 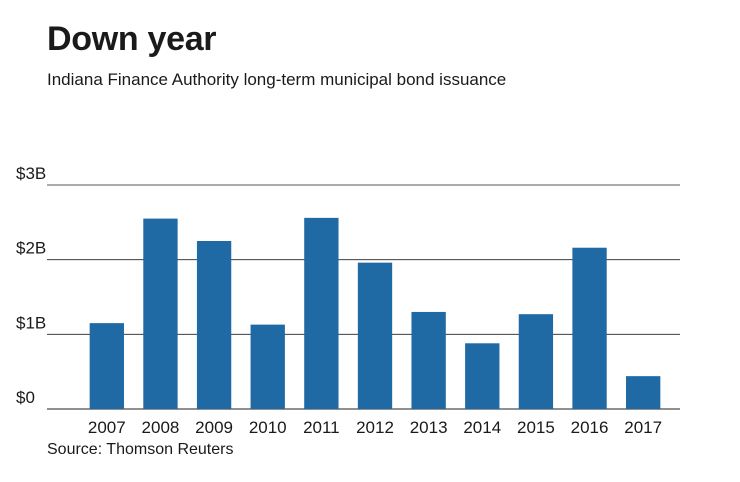 What do you see at coordinates (536, 427) in the screenshot?
I see `x-tick-label: 2015` at bounding box center [536, 427].